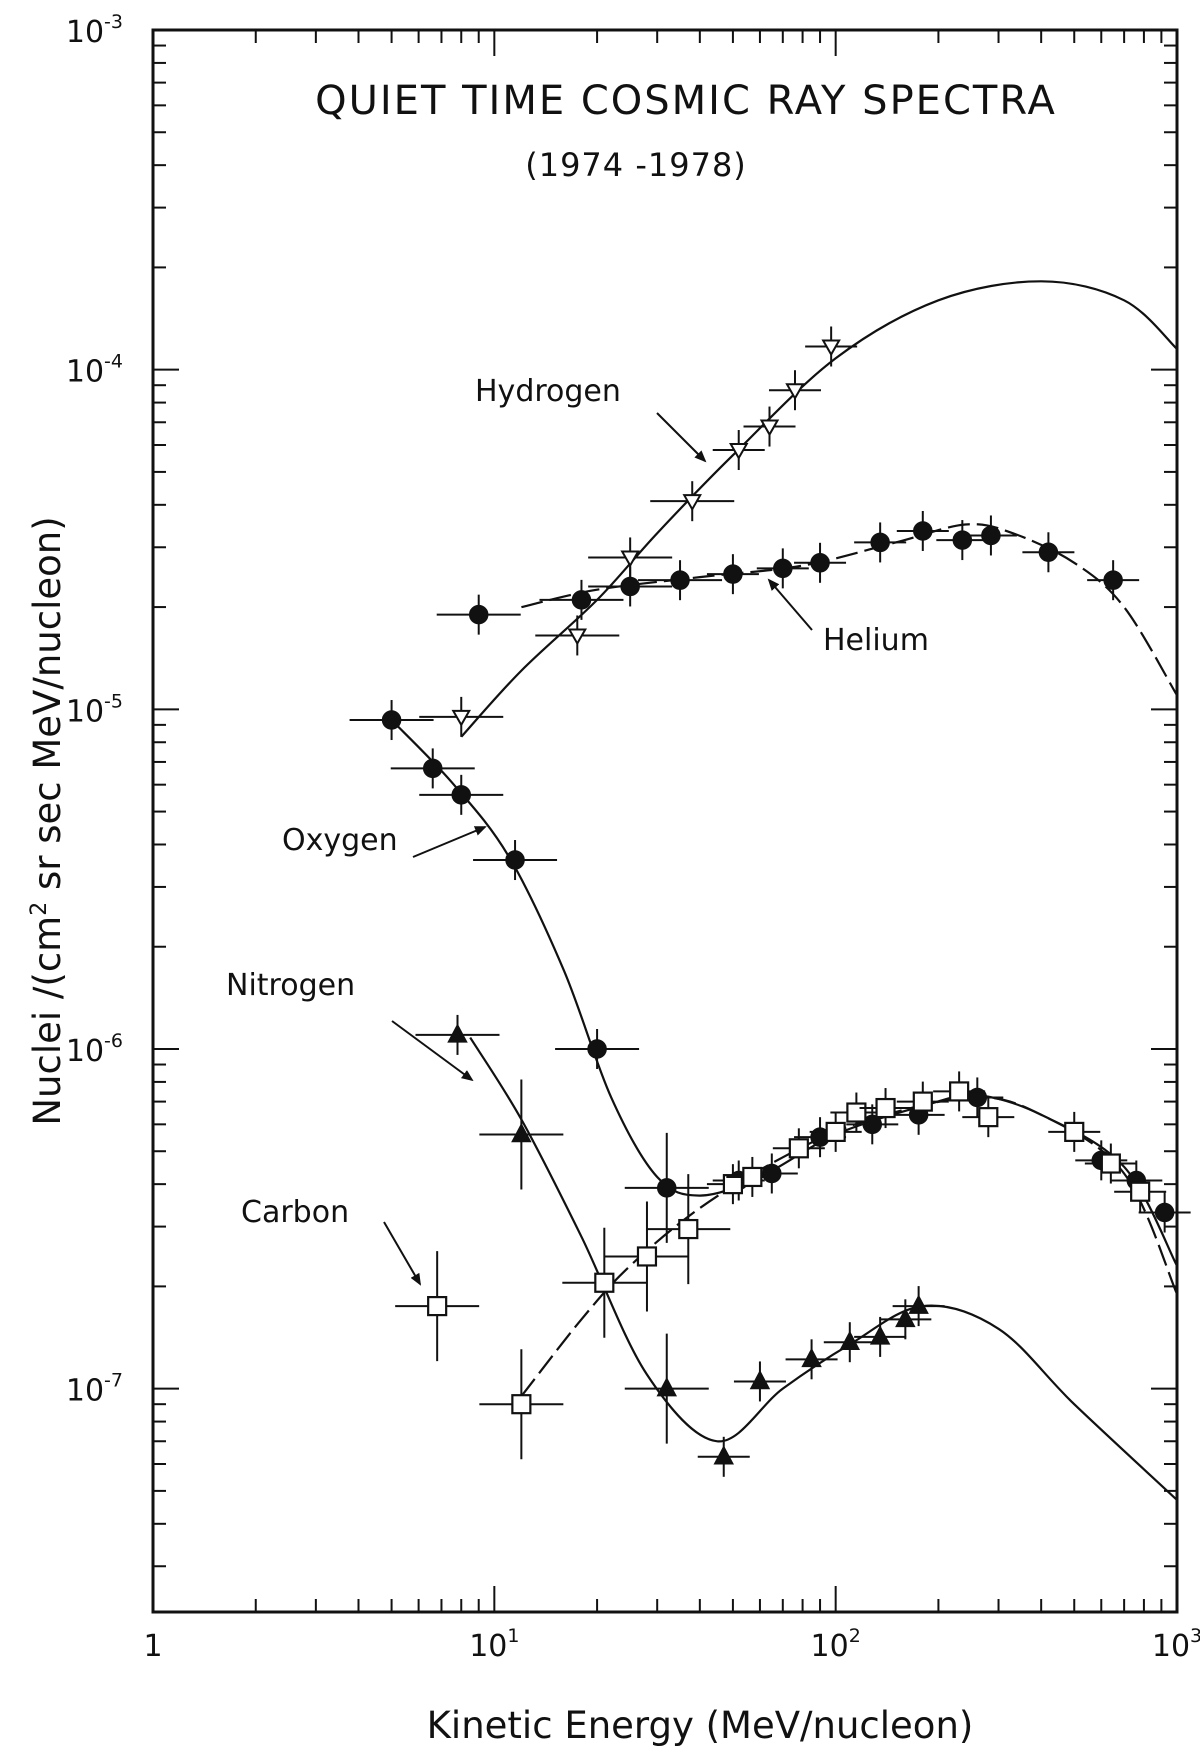 This screenshot has height=1759, width=1200. Describe the element at coordinates (781, 1265) in the screenshot. I see `series-carbon` at that location.